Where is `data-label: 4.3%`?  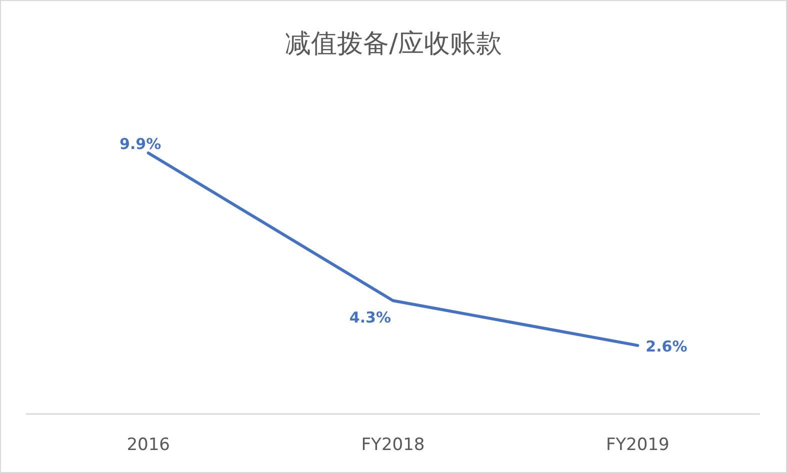 data-label: 4.3% is located at coordinates (370, 317).